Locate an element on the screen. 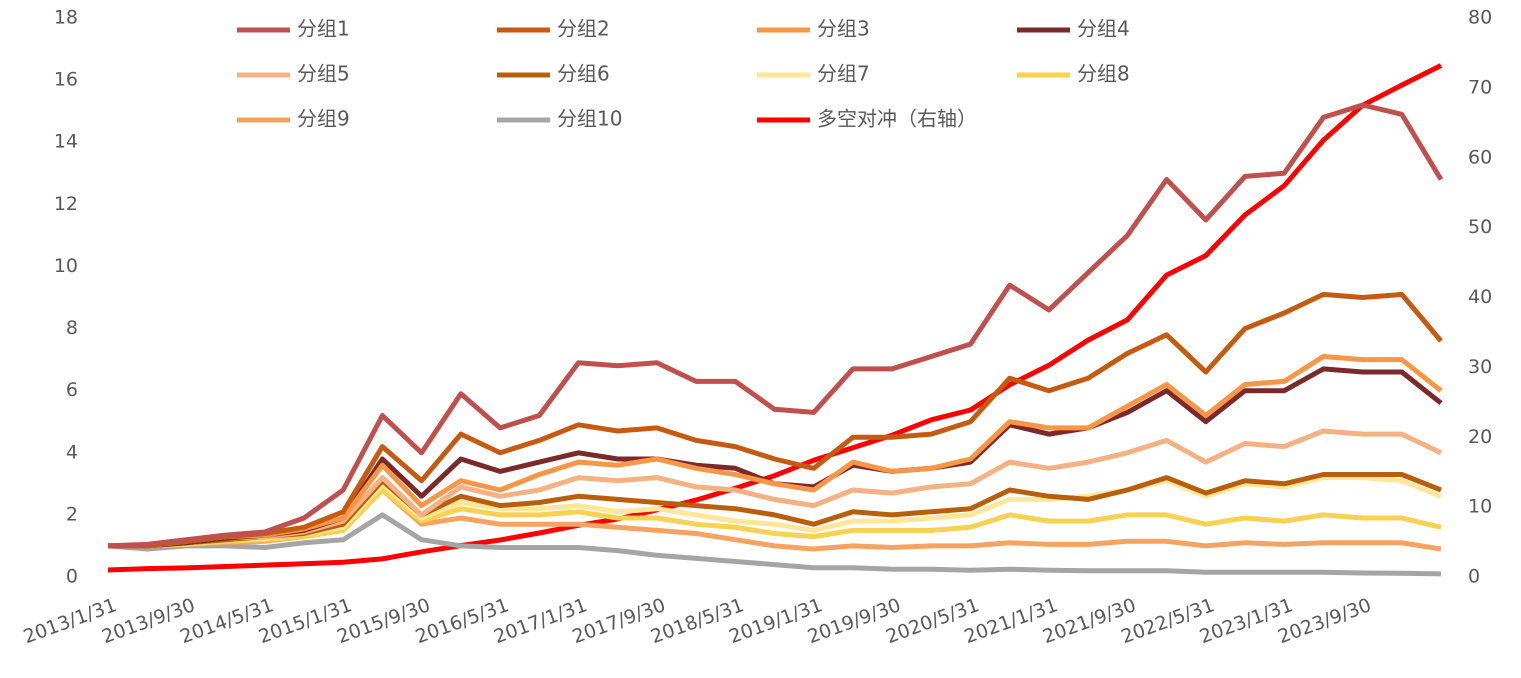  y2-tick-label: 20 is located at coordinates (1480, 437).